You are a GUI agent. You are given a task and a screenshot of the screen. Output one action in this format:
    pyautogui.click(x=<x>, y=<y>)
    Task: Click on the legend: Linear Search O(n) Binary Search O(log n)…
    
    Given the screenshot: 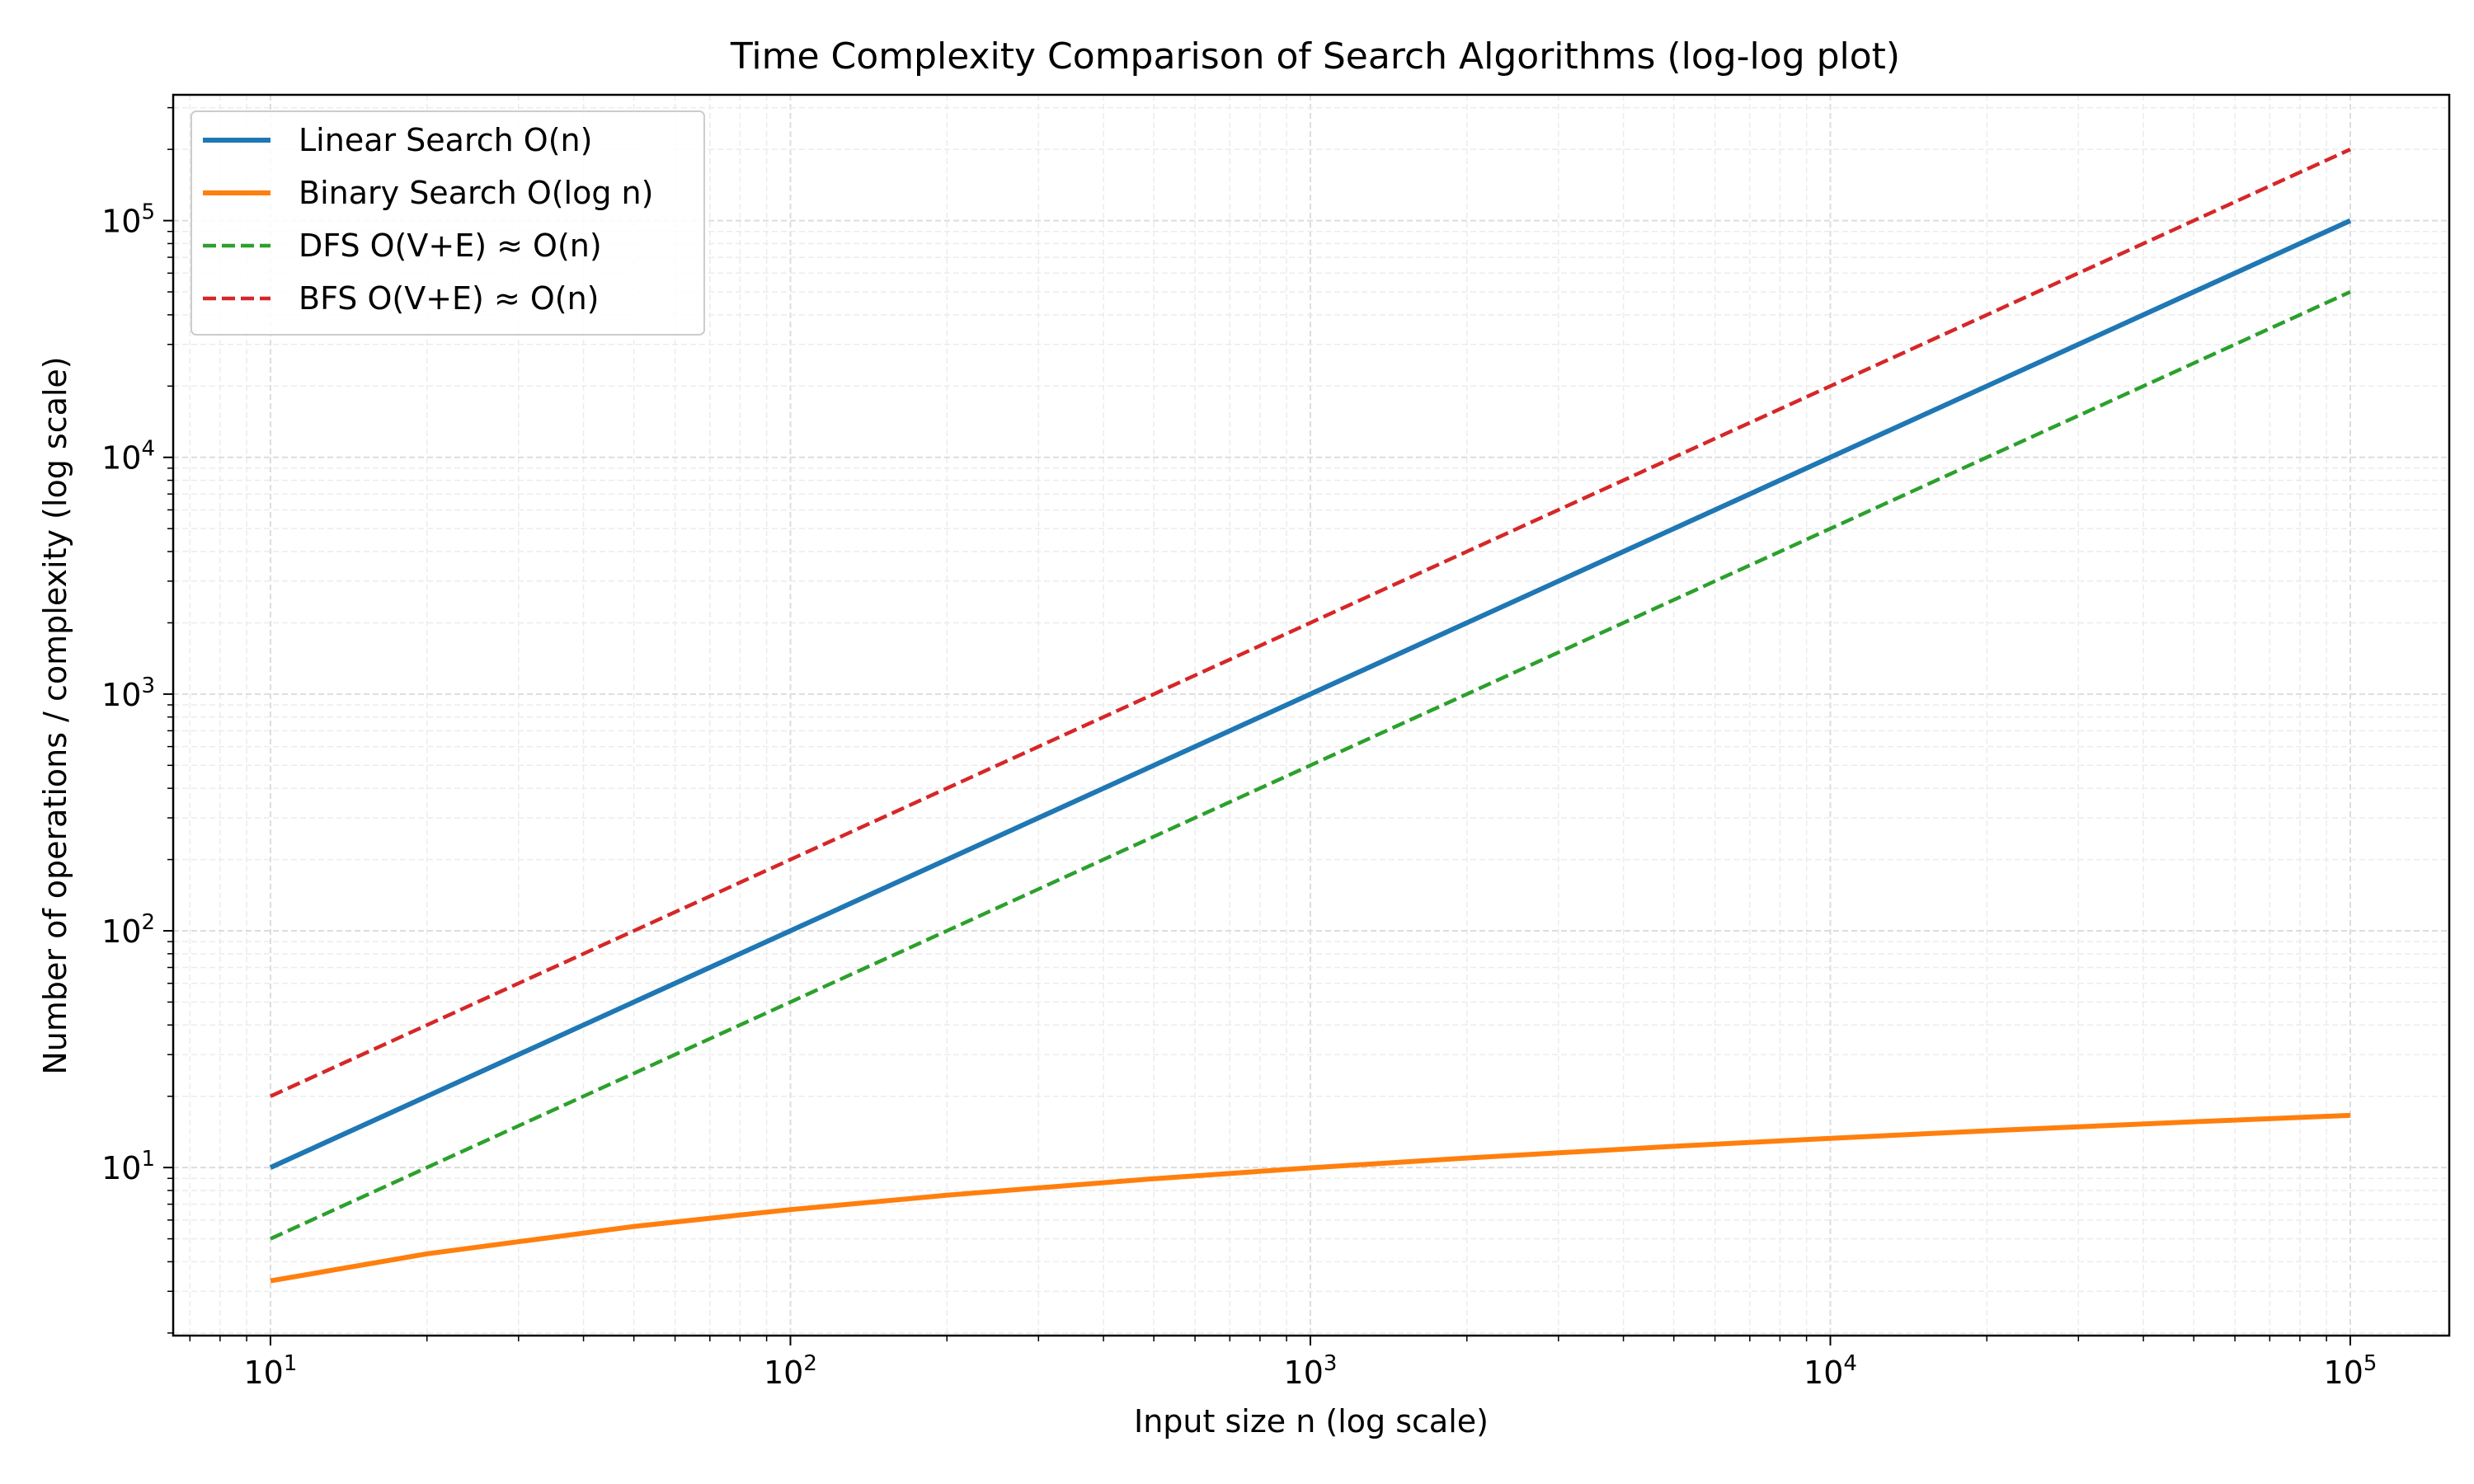 What is the action you would take?
    pyautogui.click(x=447, y=223)
    